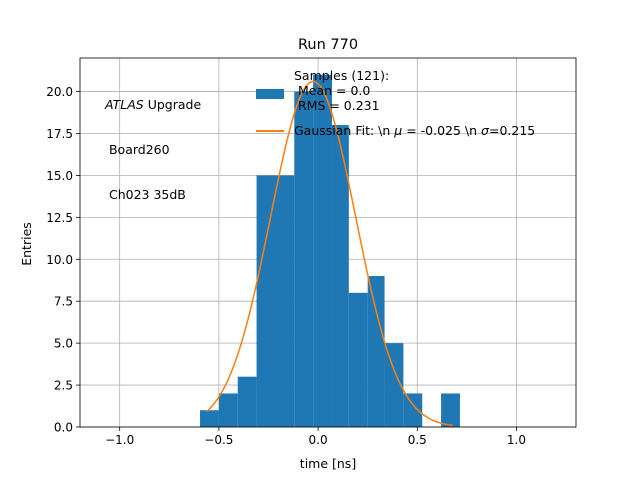  Describe the element at coordinates (59, 92) in the screenshot. I see `y-tick-label: 20.0` at that location.